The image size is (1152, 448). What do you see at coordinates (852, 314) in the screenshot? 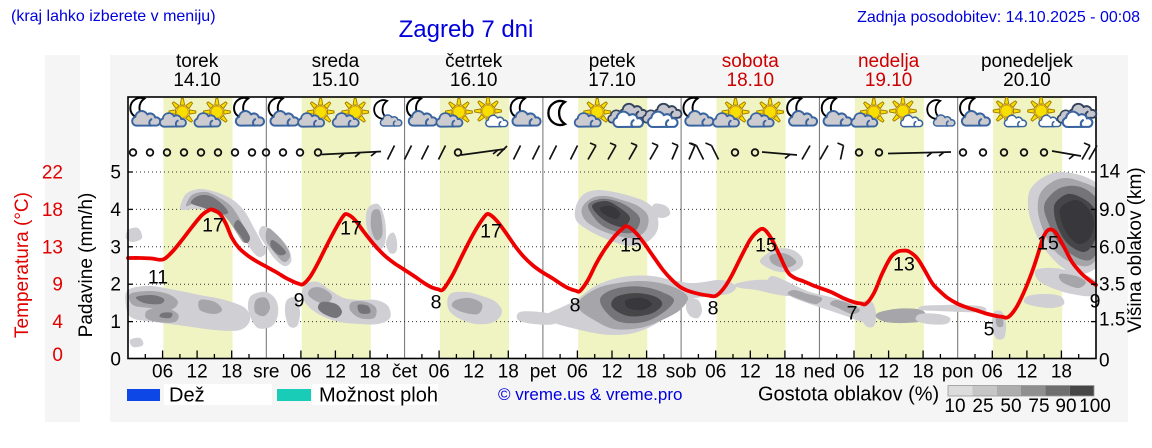
I see `svg-text: 7` at bounding box center [852, 314].